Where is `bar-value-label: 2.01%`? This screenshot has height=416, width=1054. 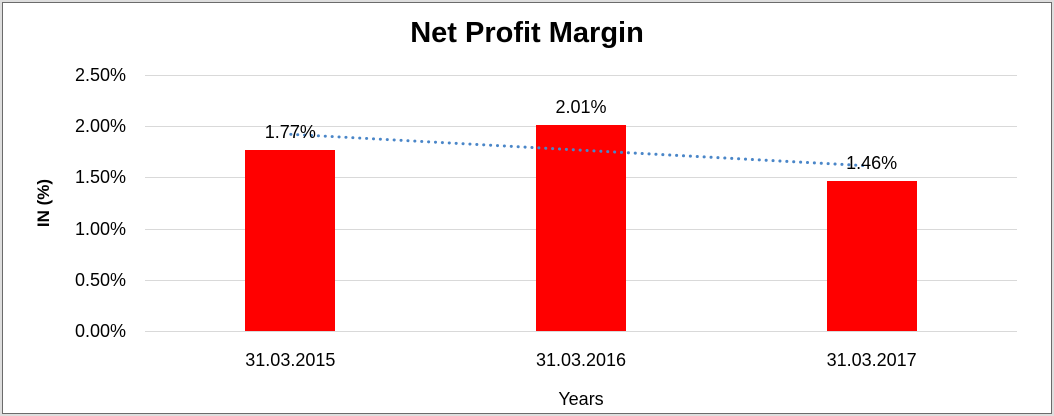
bar-value-label: 2.01% is located at coordinates (581, 107).